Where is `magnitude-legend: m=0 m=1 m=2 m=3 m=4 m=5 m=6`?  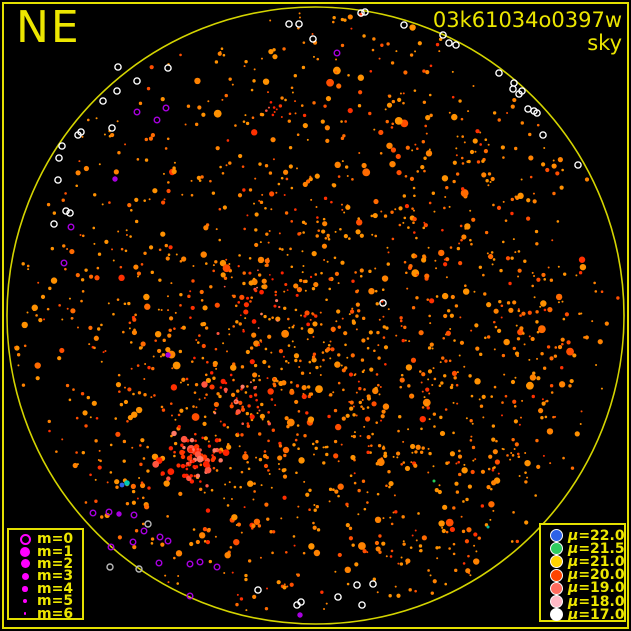 magnitude-legend: m=0 m=1 m=2 m=3 m=4 m=5 m=6 is located at coordinates (45, 575).